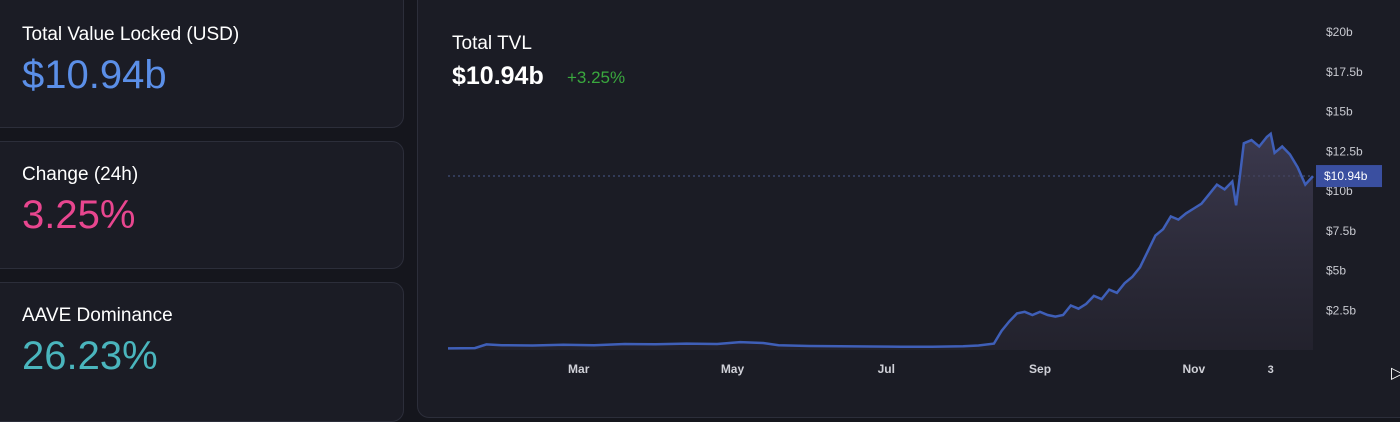  I want to click on y-tick-label: $12.5b, so click(1344, 151).